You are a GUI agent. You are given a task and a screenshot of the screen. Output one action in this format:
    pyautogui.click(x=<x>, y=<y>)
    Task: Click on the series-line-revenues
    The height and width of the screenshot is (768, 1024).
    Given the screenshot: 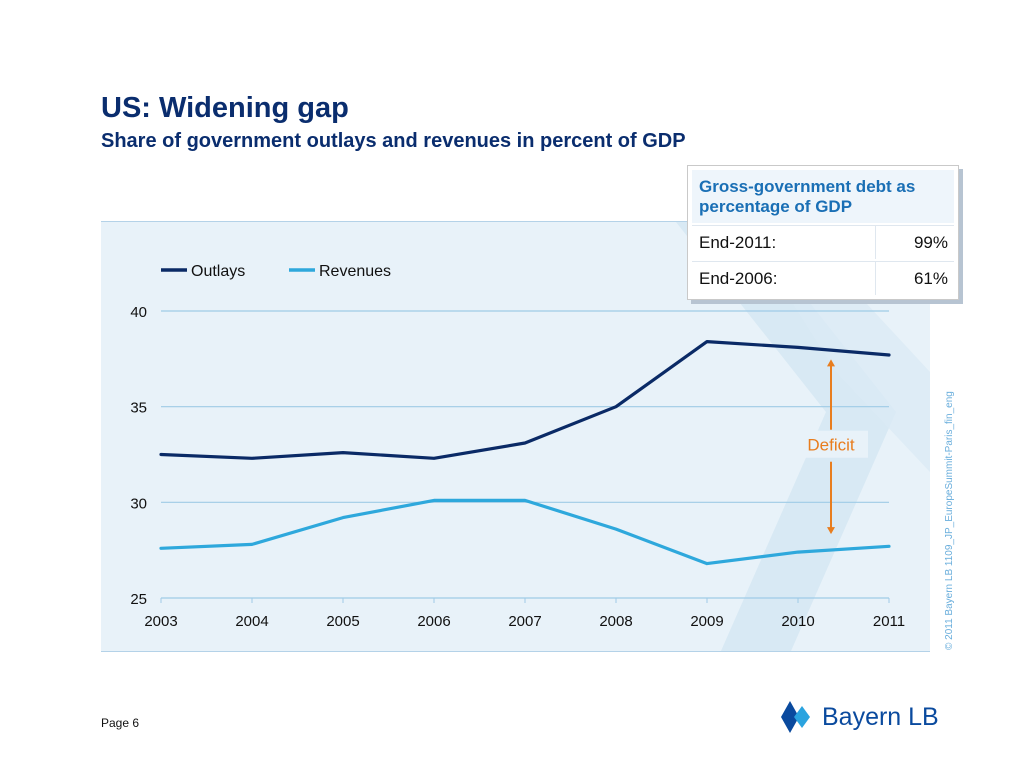 What is the action you would take?
    pyautogui.click(x=525, y=532)
    